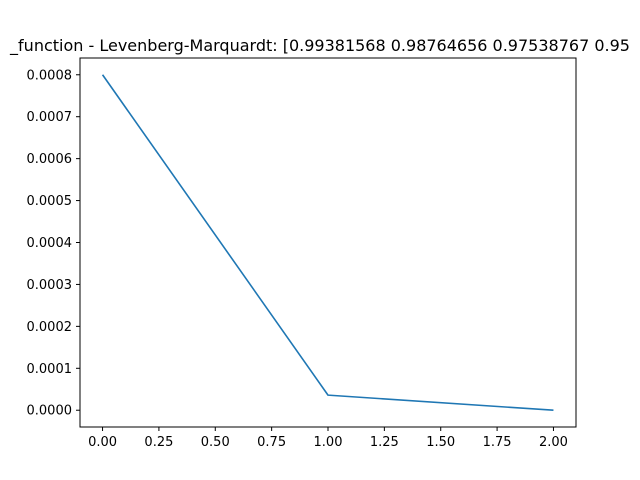 The width and height of the screenshot is (640, 480). I want to click on x-axis: 0.00 0.25 0.50 0.75 1.00 1.25 1.50 1.75 2.00, so click(328, 438).